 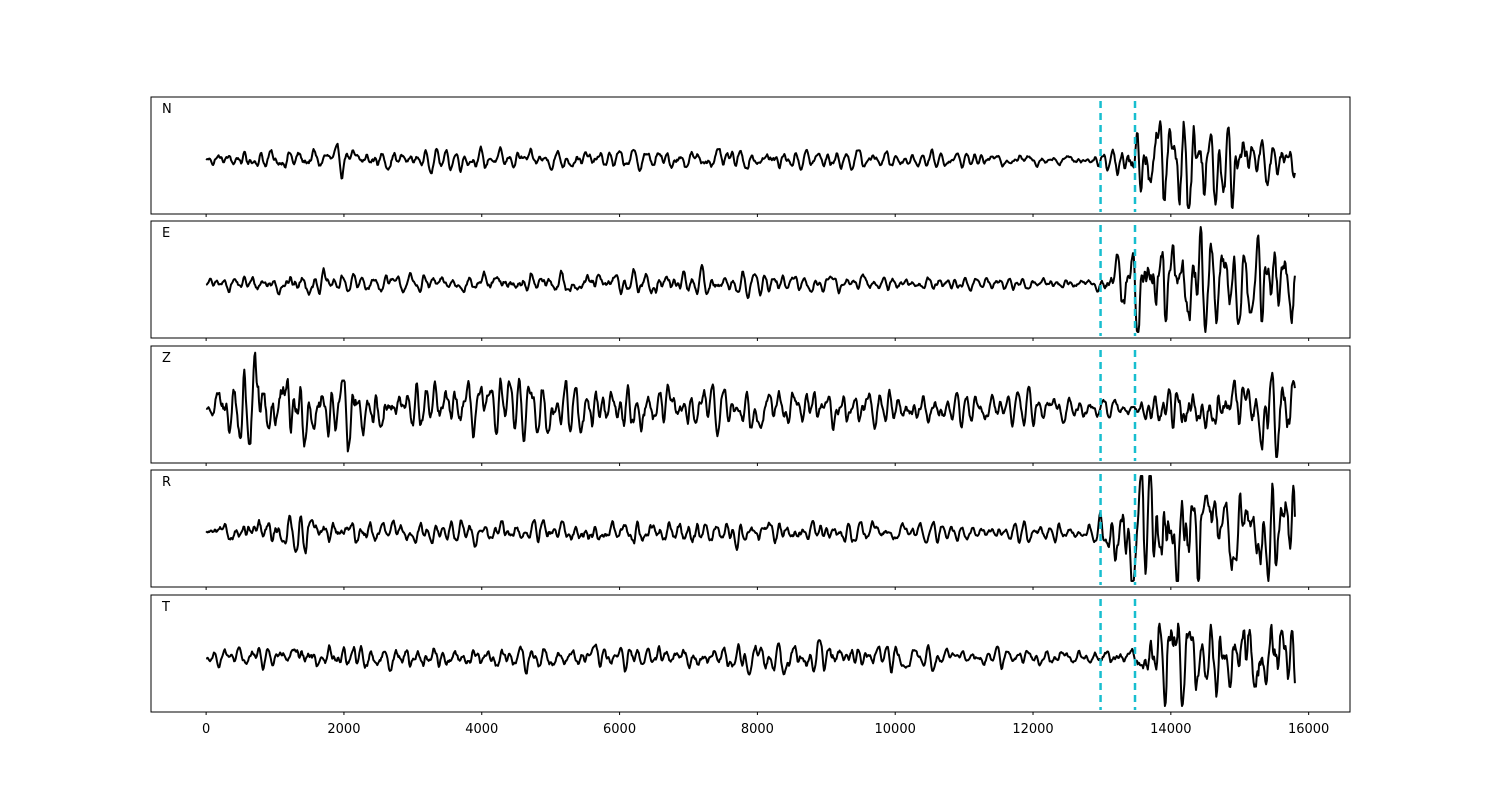 I want to click on x-tick-label: 4000, so click(x=481, y=729).